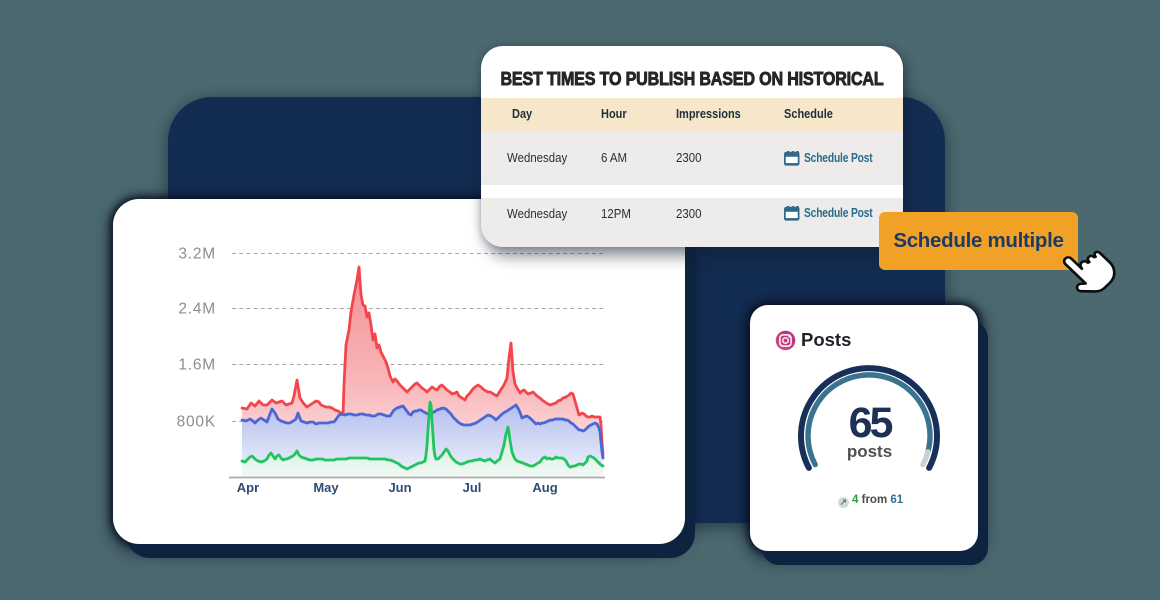 The height and width of the screenshot is (600, 1160). I want to click on svg-text: 3.2M, so click(197, 254).